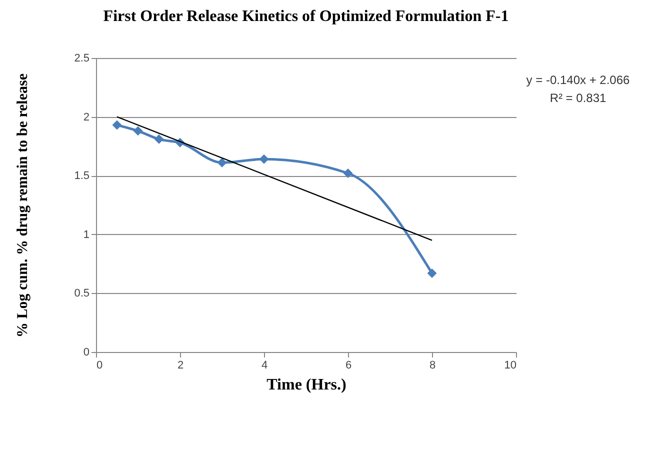  Describe the element at coordinates (82, 58) in the screenshot. I see `y-tick-label: 2.5` at that location.